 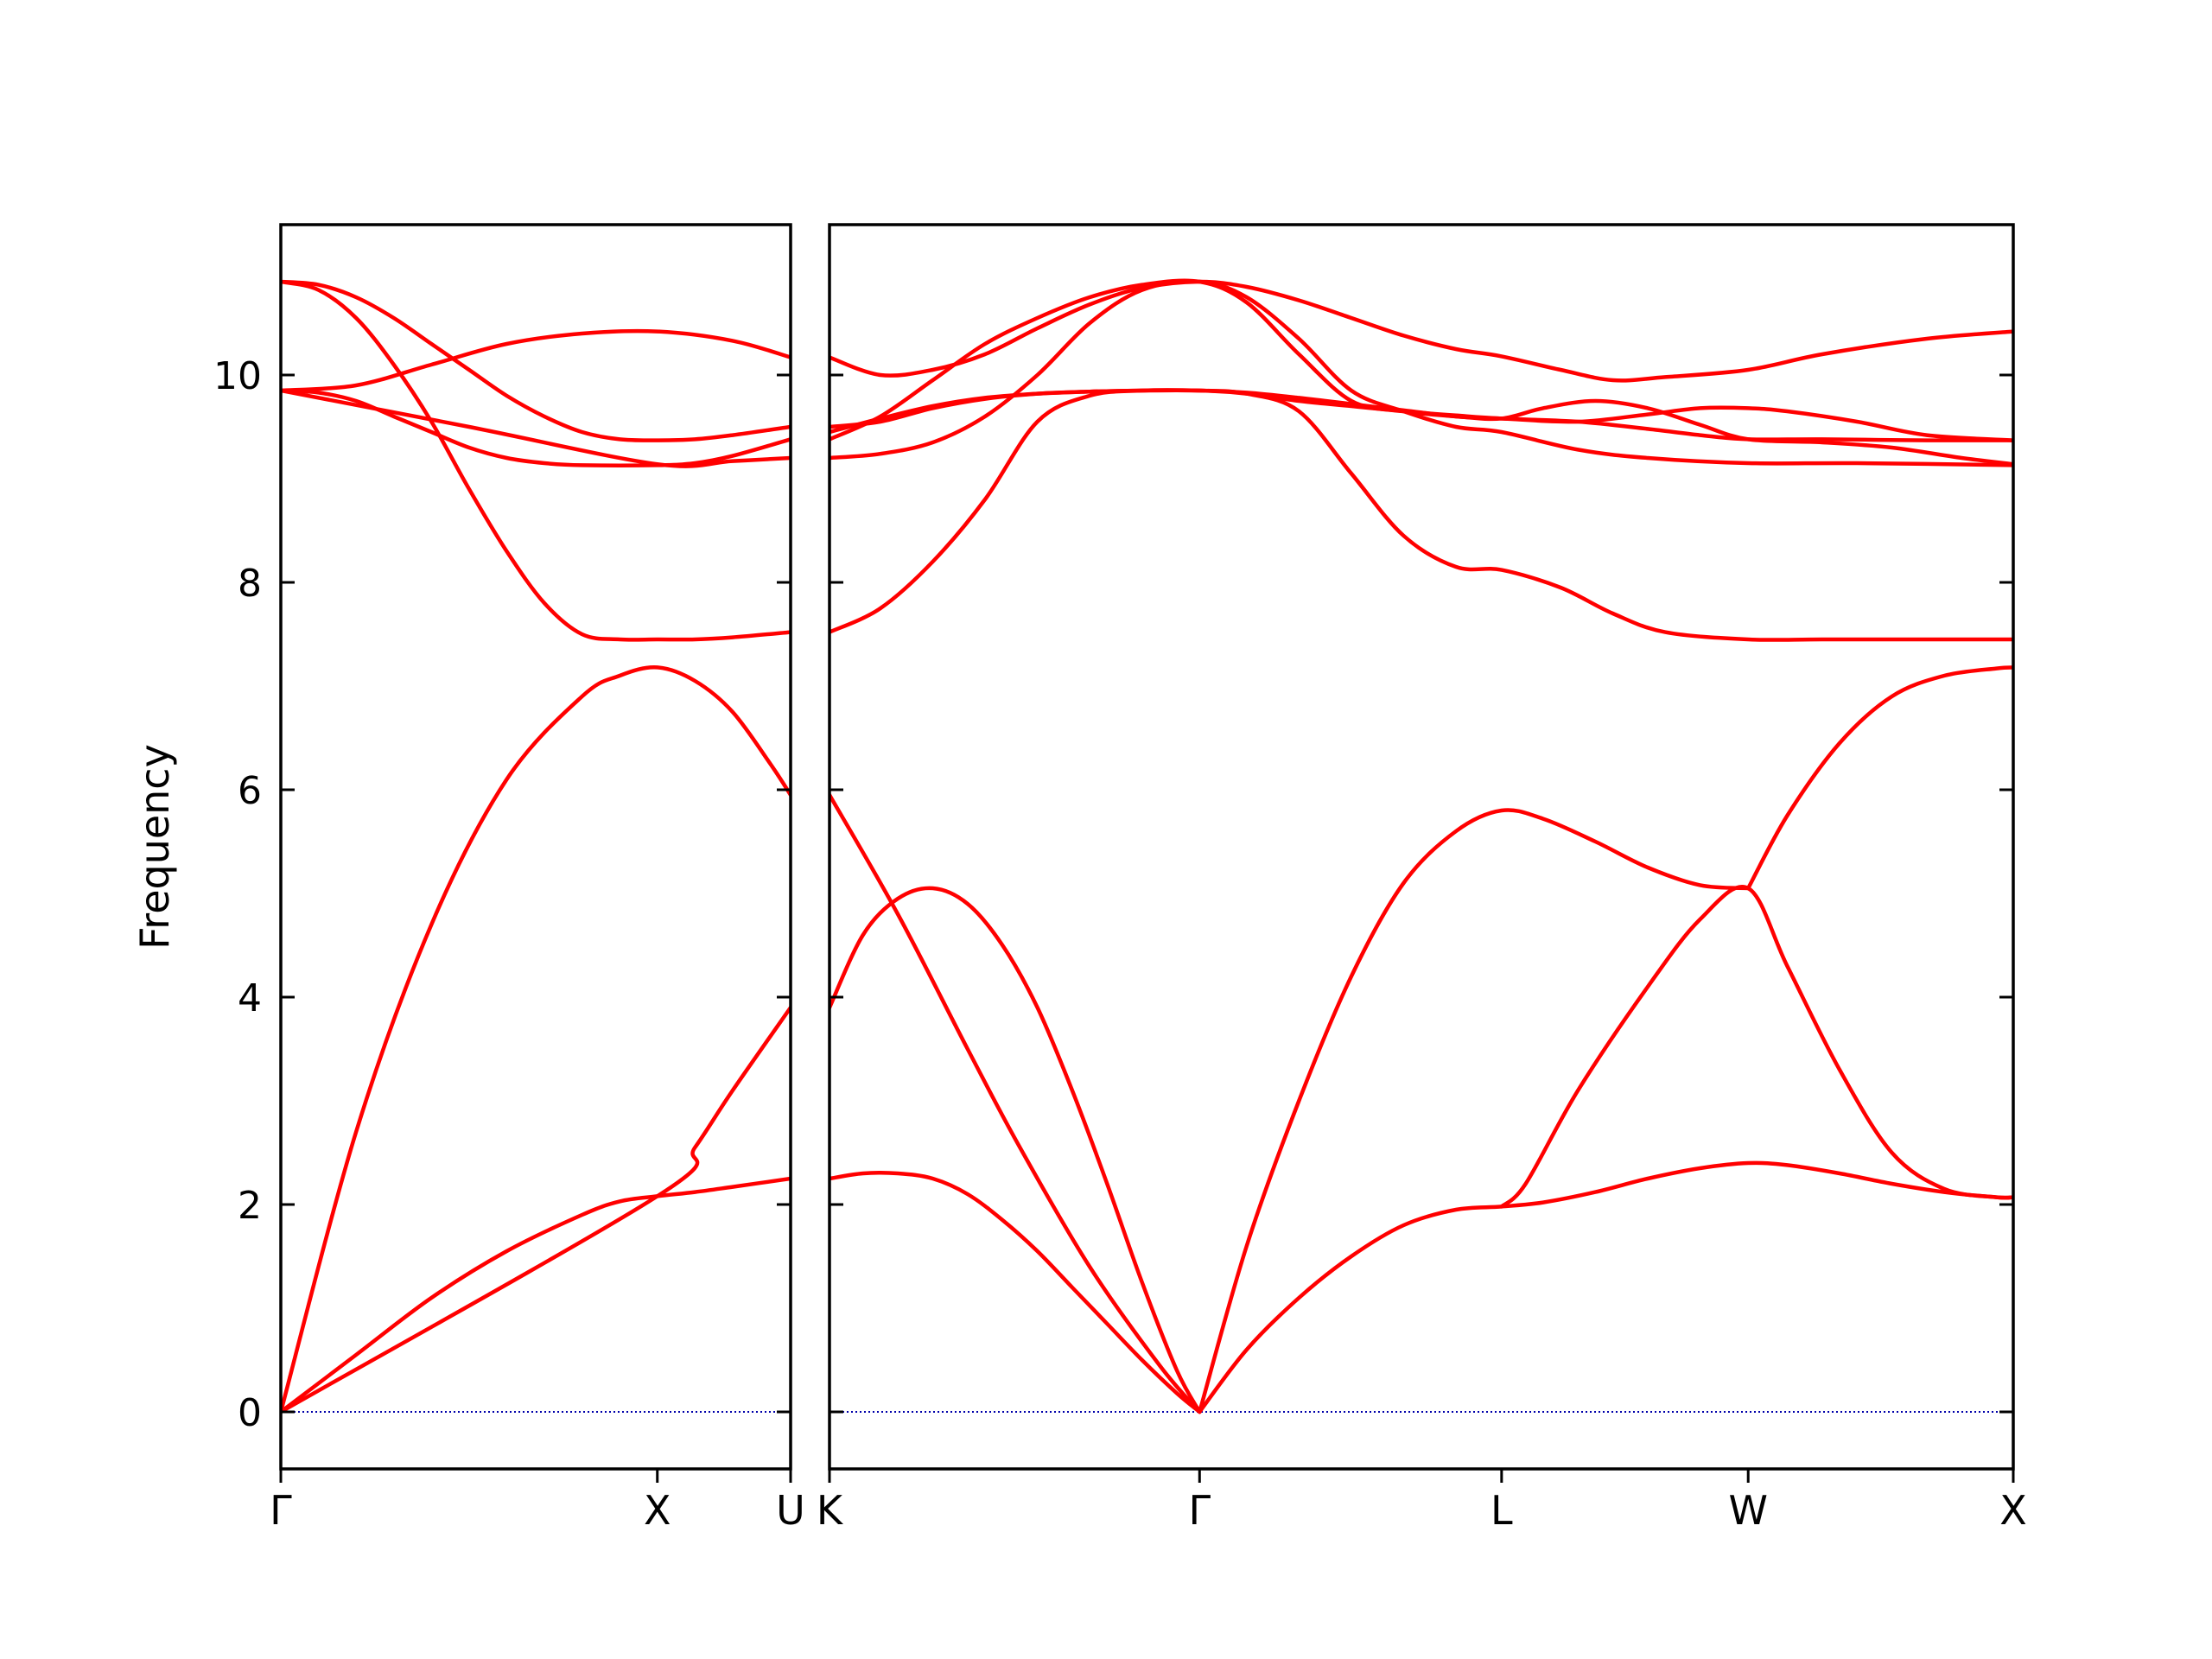 What do you see at coordinates (1747, 1510) in the screenshot?
I see `x-tick-label: W` at bounding box center [1747, 1510].